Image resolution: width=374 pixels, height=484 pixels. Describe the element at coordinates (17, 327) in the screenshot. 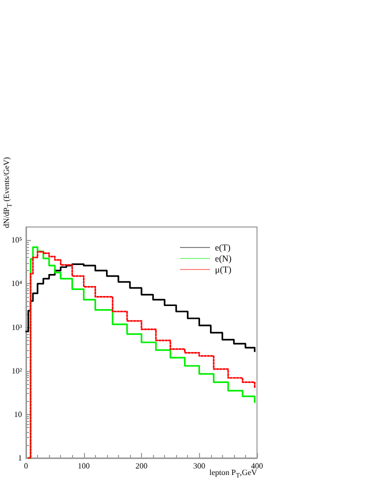

I see `y-tick-label: 10³` at that location.